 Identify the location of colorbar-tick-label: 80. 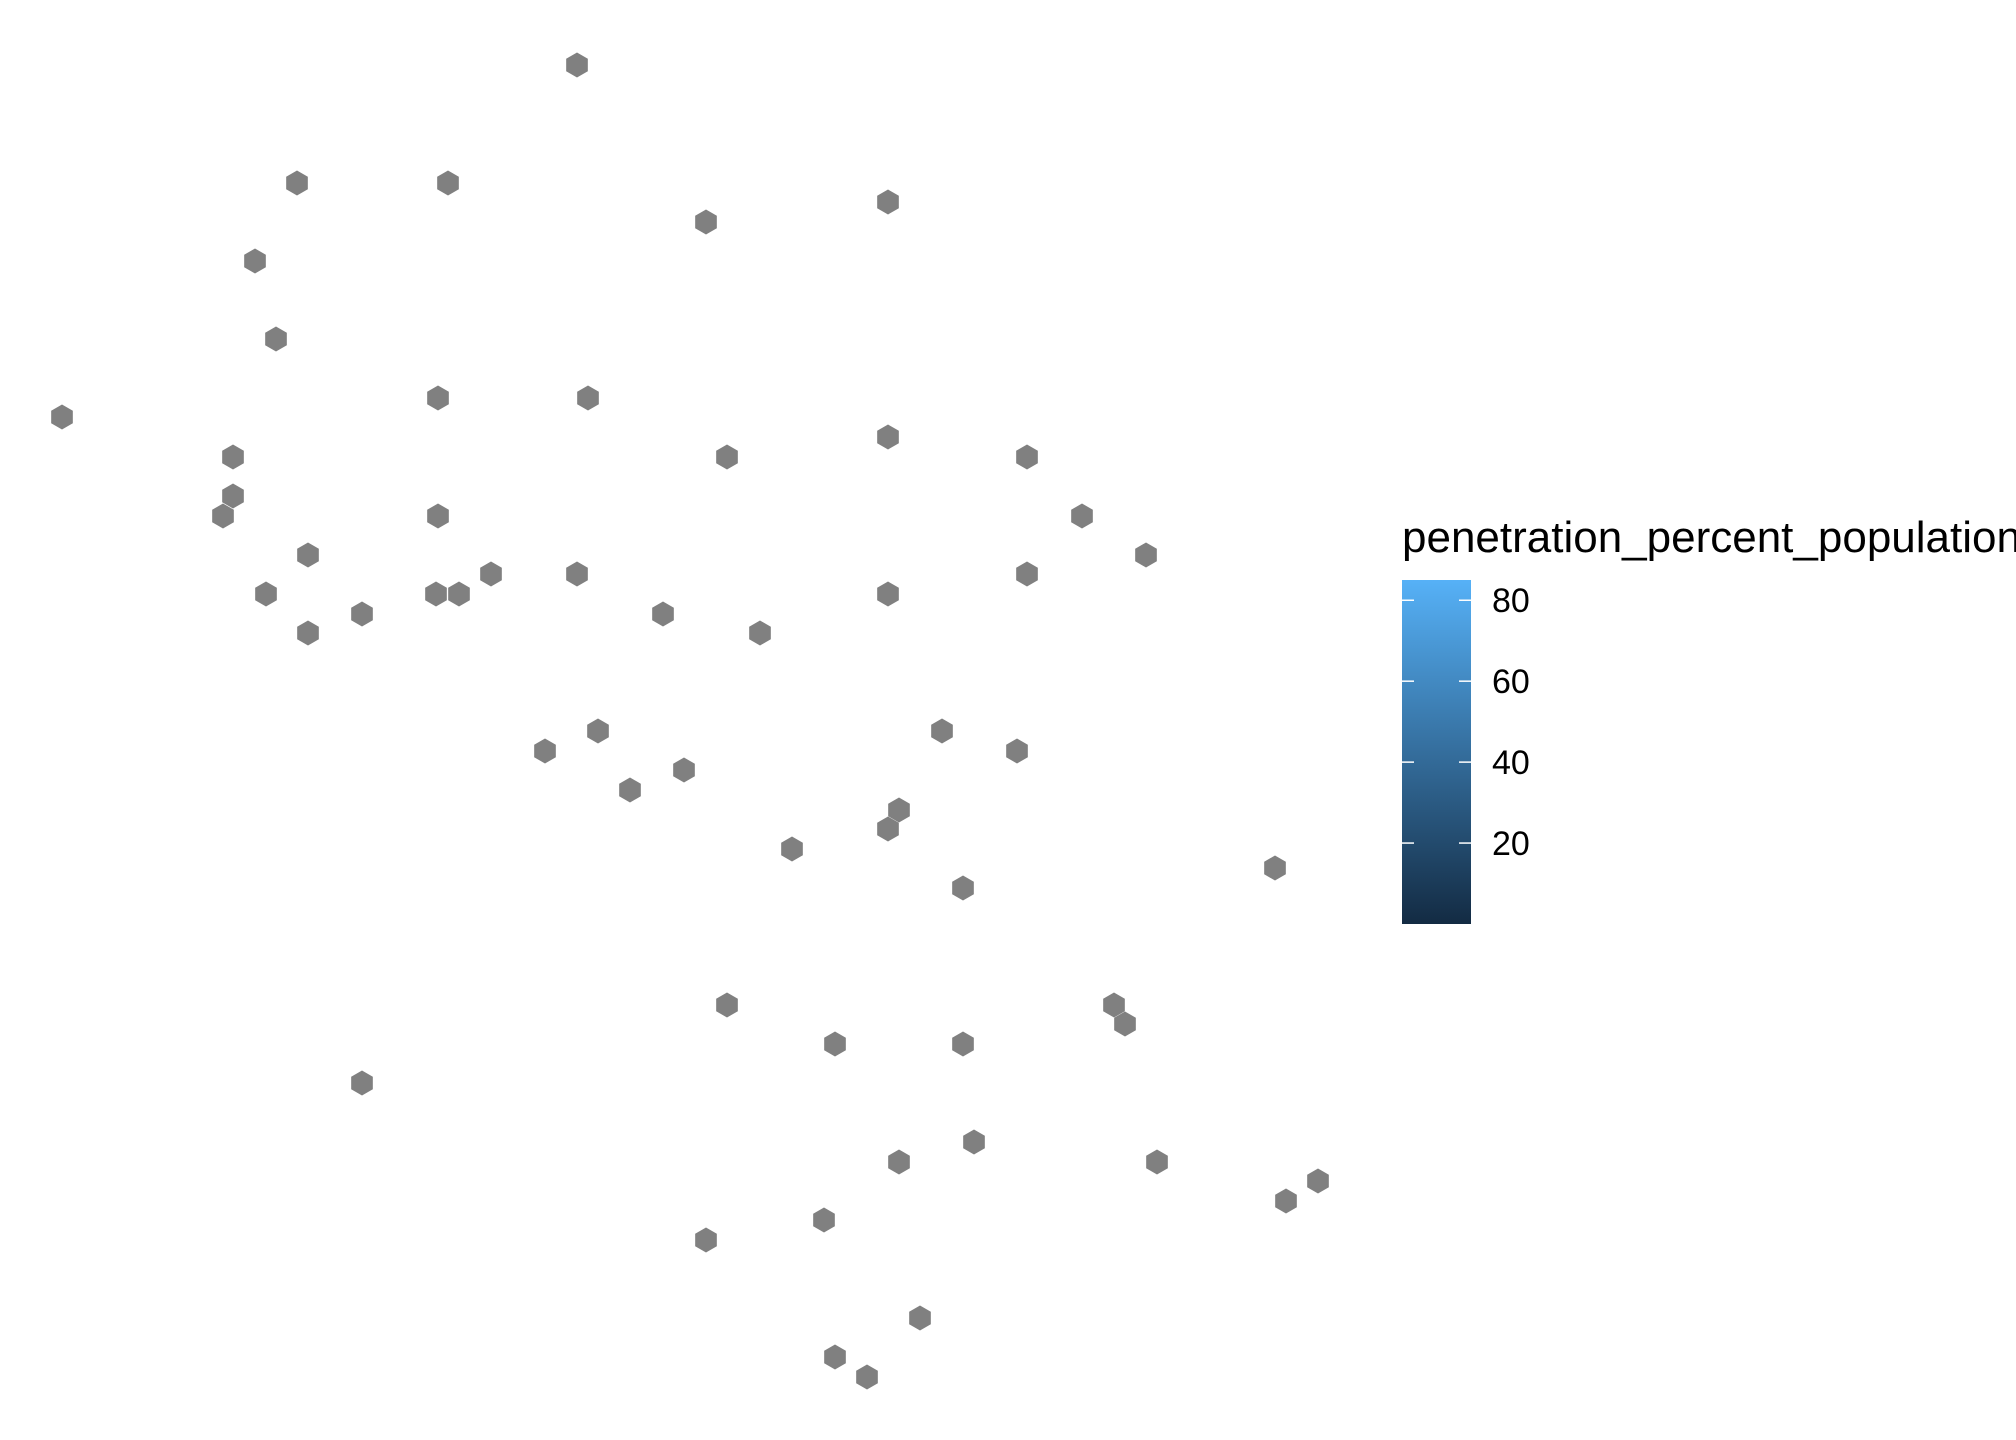
(1511, 601).